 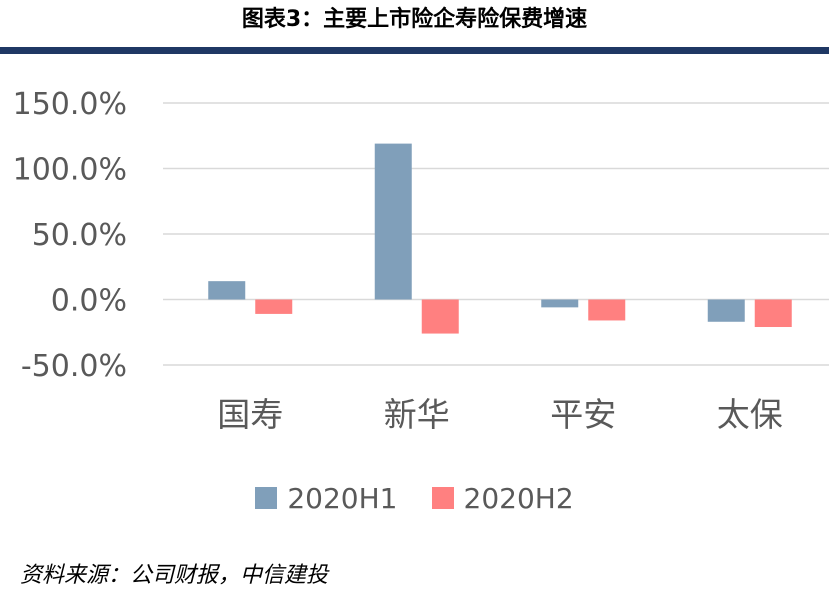 I want to click on y-tick-label: 100.0%, so click(x=70, y=170).